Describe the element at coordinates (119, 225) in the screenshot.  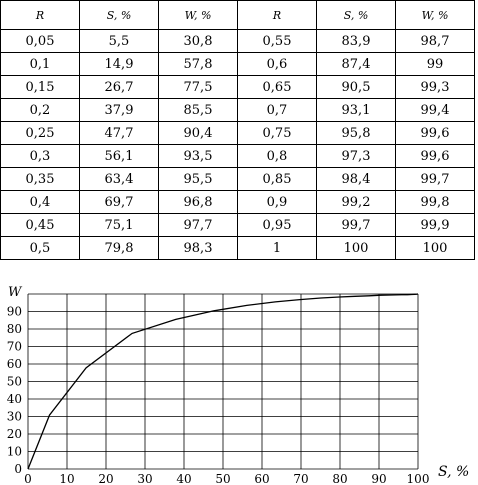
I see `table-cell: 75,1` at that location.